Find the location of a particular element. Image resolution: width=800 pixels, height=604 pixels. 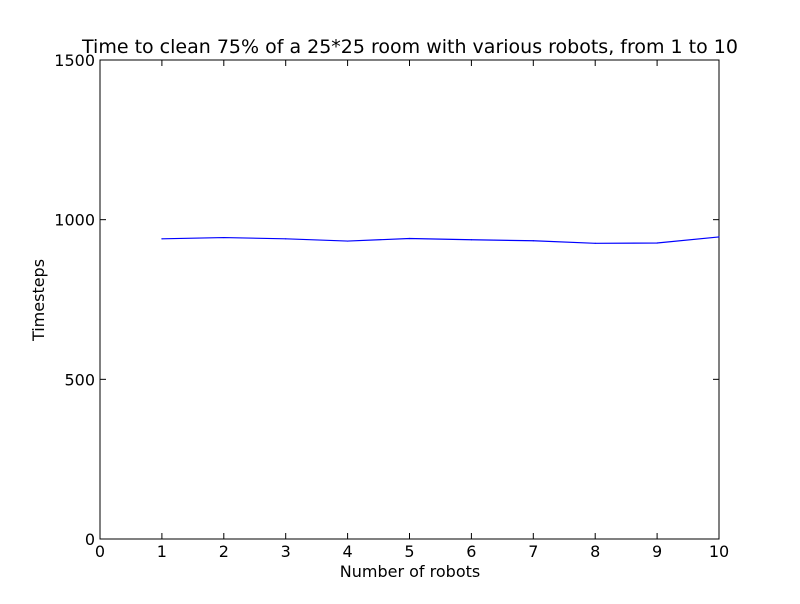

x-tick-label: 10 is located at coordinates (719, 551).